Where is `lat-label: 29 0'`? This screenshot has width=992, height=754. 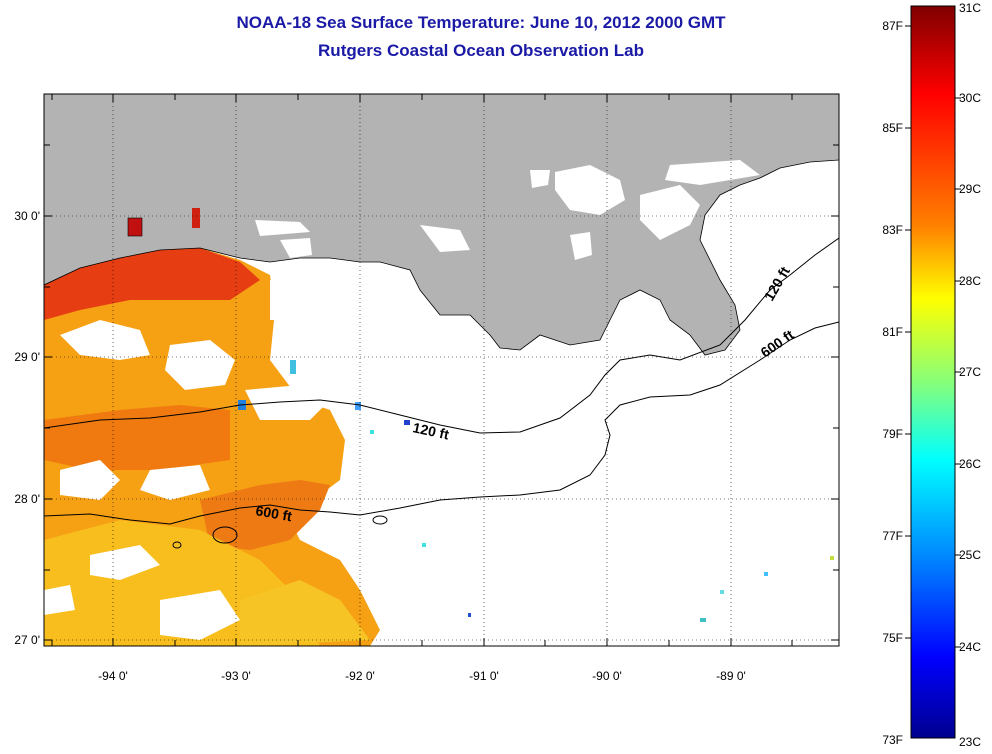
lat-label: 29 0' is located at coordinates (27, 357).